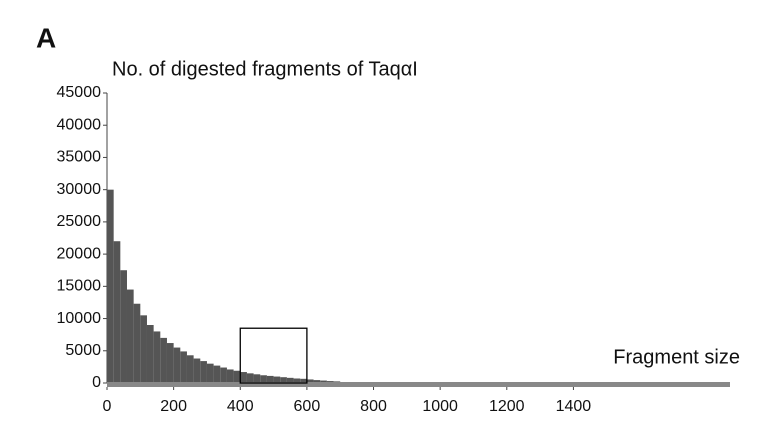  What do you see at coordinates (373, 406) in the screenshot?
I see `x-tick-label: 800` at bounding box center [373, 406].